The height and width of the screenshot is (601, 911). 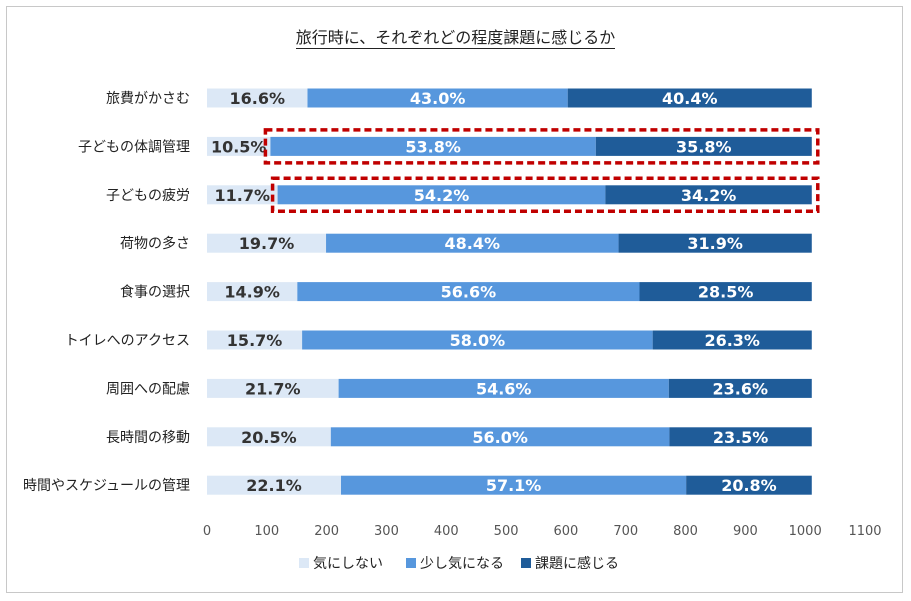 I want to click on data-label: 23.5%, so click(x=741, y=437).